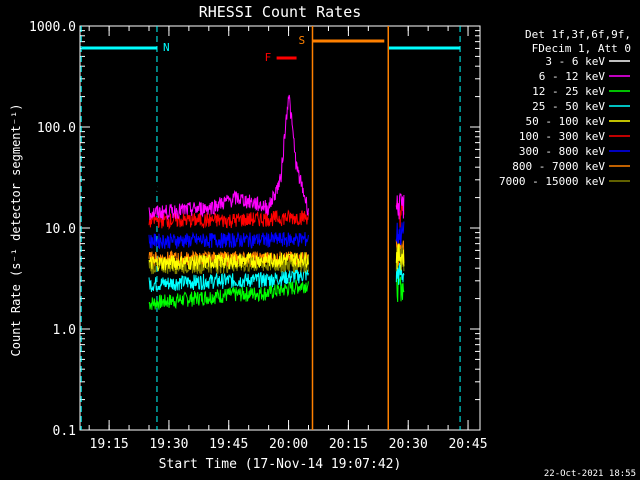 Image resolution: width=640 pixels, height=480 pixels. I want to click on flare-marker-label: F, so click(268, 57).